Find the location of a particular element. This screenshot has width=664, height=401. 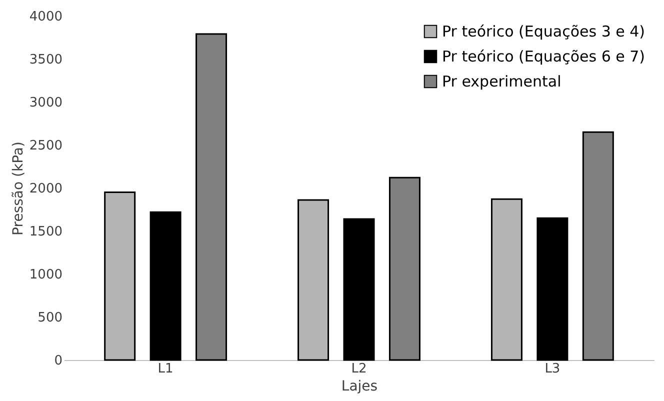

y-tick-label: 4000 is located at coordinates (45, 17).